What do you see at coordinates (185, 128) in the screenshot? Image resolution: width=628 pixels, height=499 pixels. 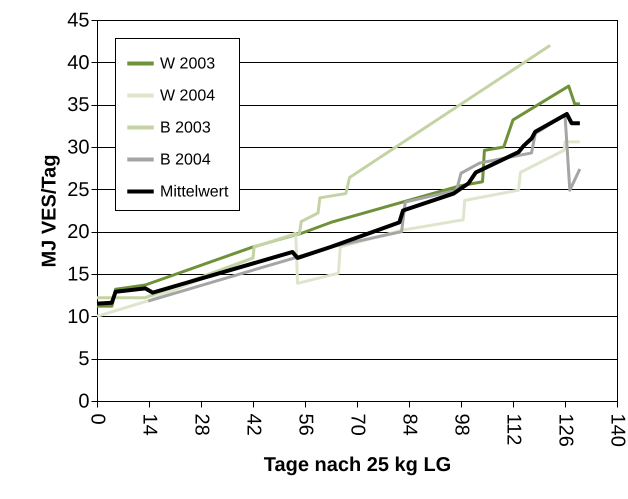 I see `legend-label: B 2003` at bounding box center [185, 128].